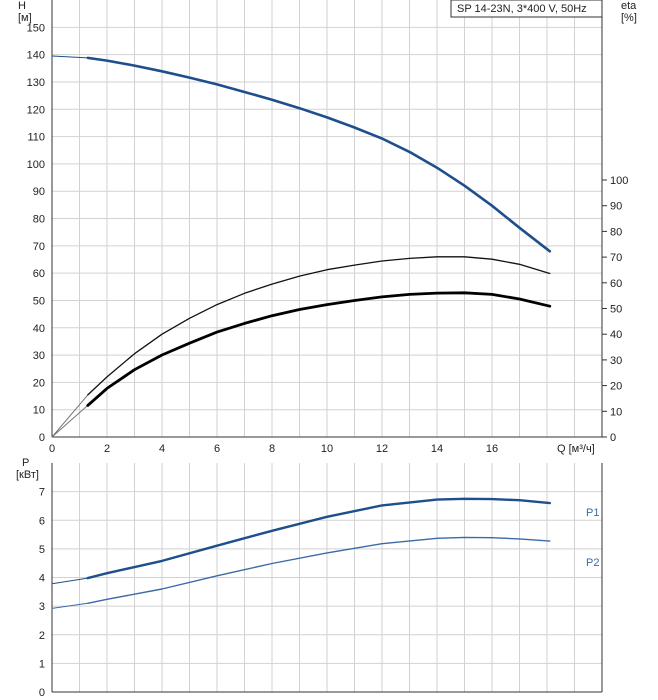 The width and height of the screenshot is (658, 700). Describe the element at coordinates (382, 449) in the screenshot. I see `x-tick-label: 12` at that location.